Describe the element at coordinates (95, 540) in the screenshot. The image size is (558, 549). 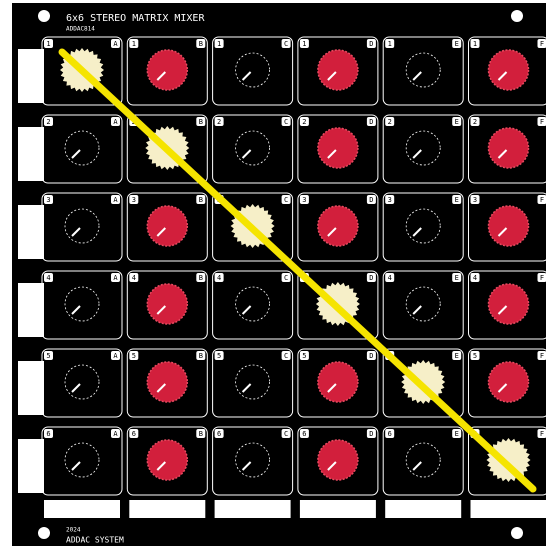
I see `brand: ADDAC SYSTEM` at that location.